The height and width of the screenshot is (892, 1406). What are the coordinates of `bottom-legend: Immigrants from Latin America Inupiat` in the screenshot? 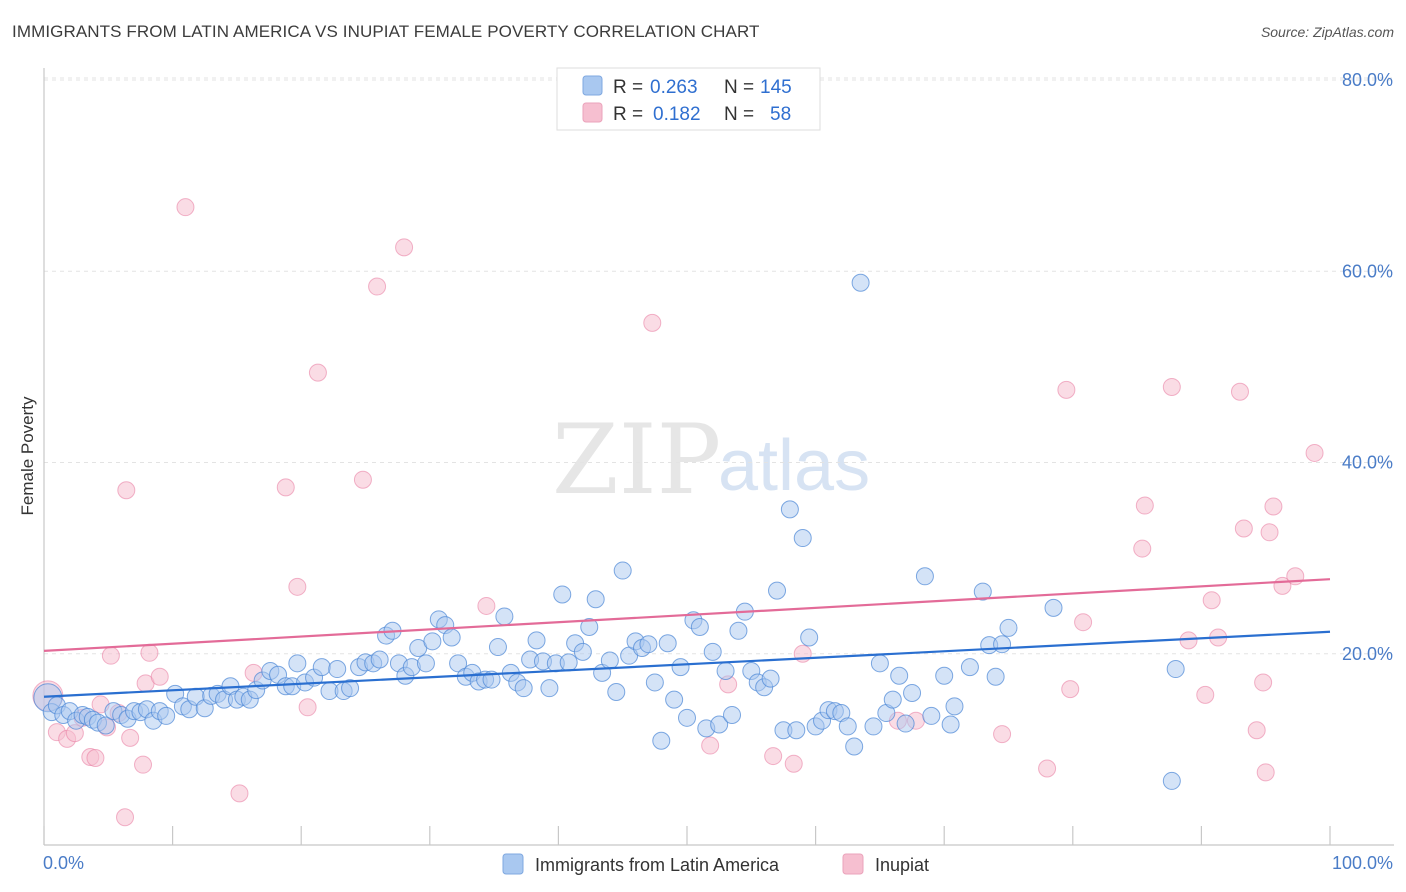 It's located at (715, 864).